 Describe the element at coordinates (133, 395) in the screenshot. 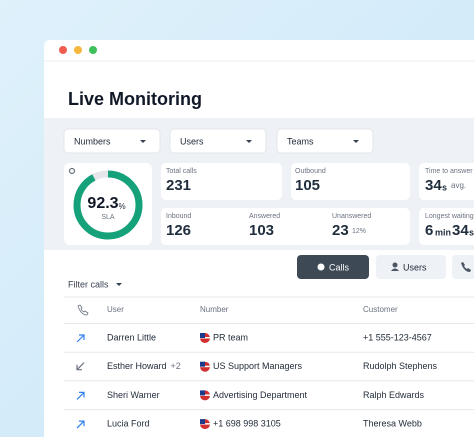

I see `user-name: Sheri Warner` at that location.